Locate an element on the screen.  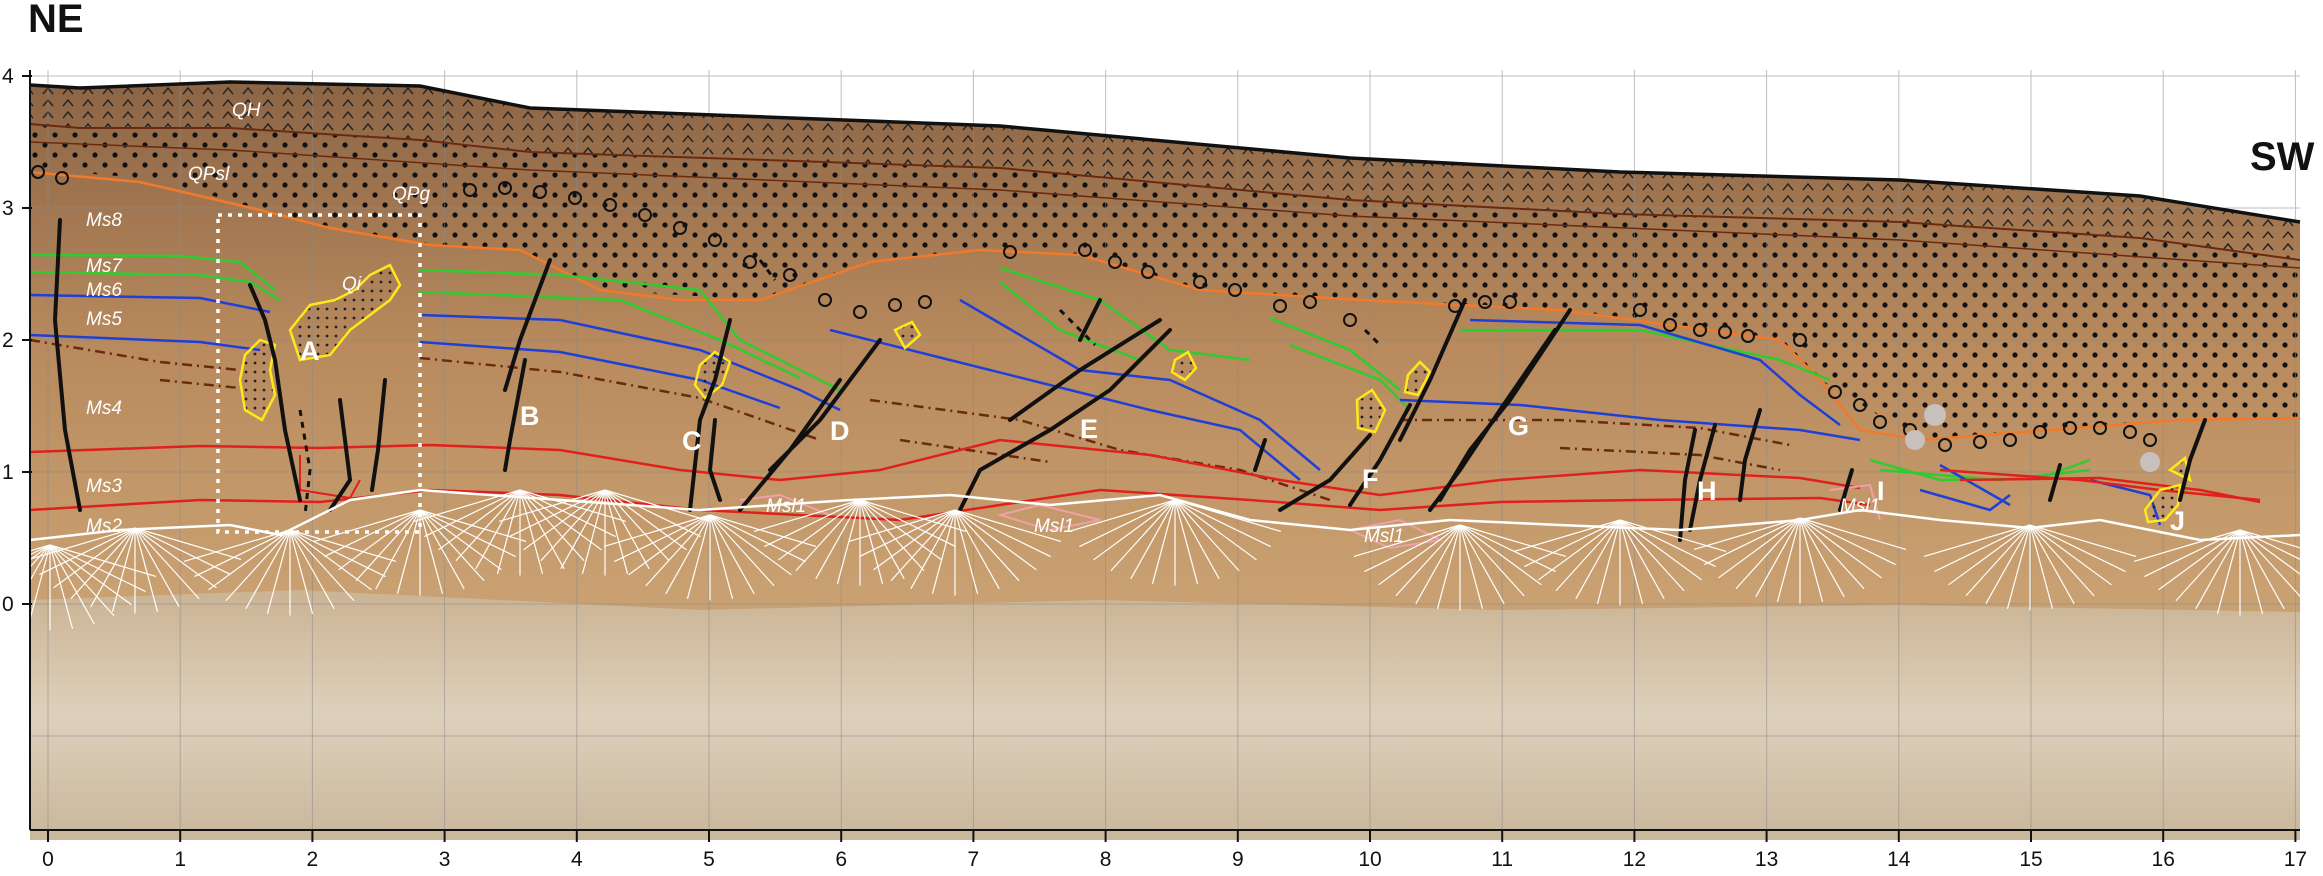
fault-label-b: B is located at coordinates (530, 416).